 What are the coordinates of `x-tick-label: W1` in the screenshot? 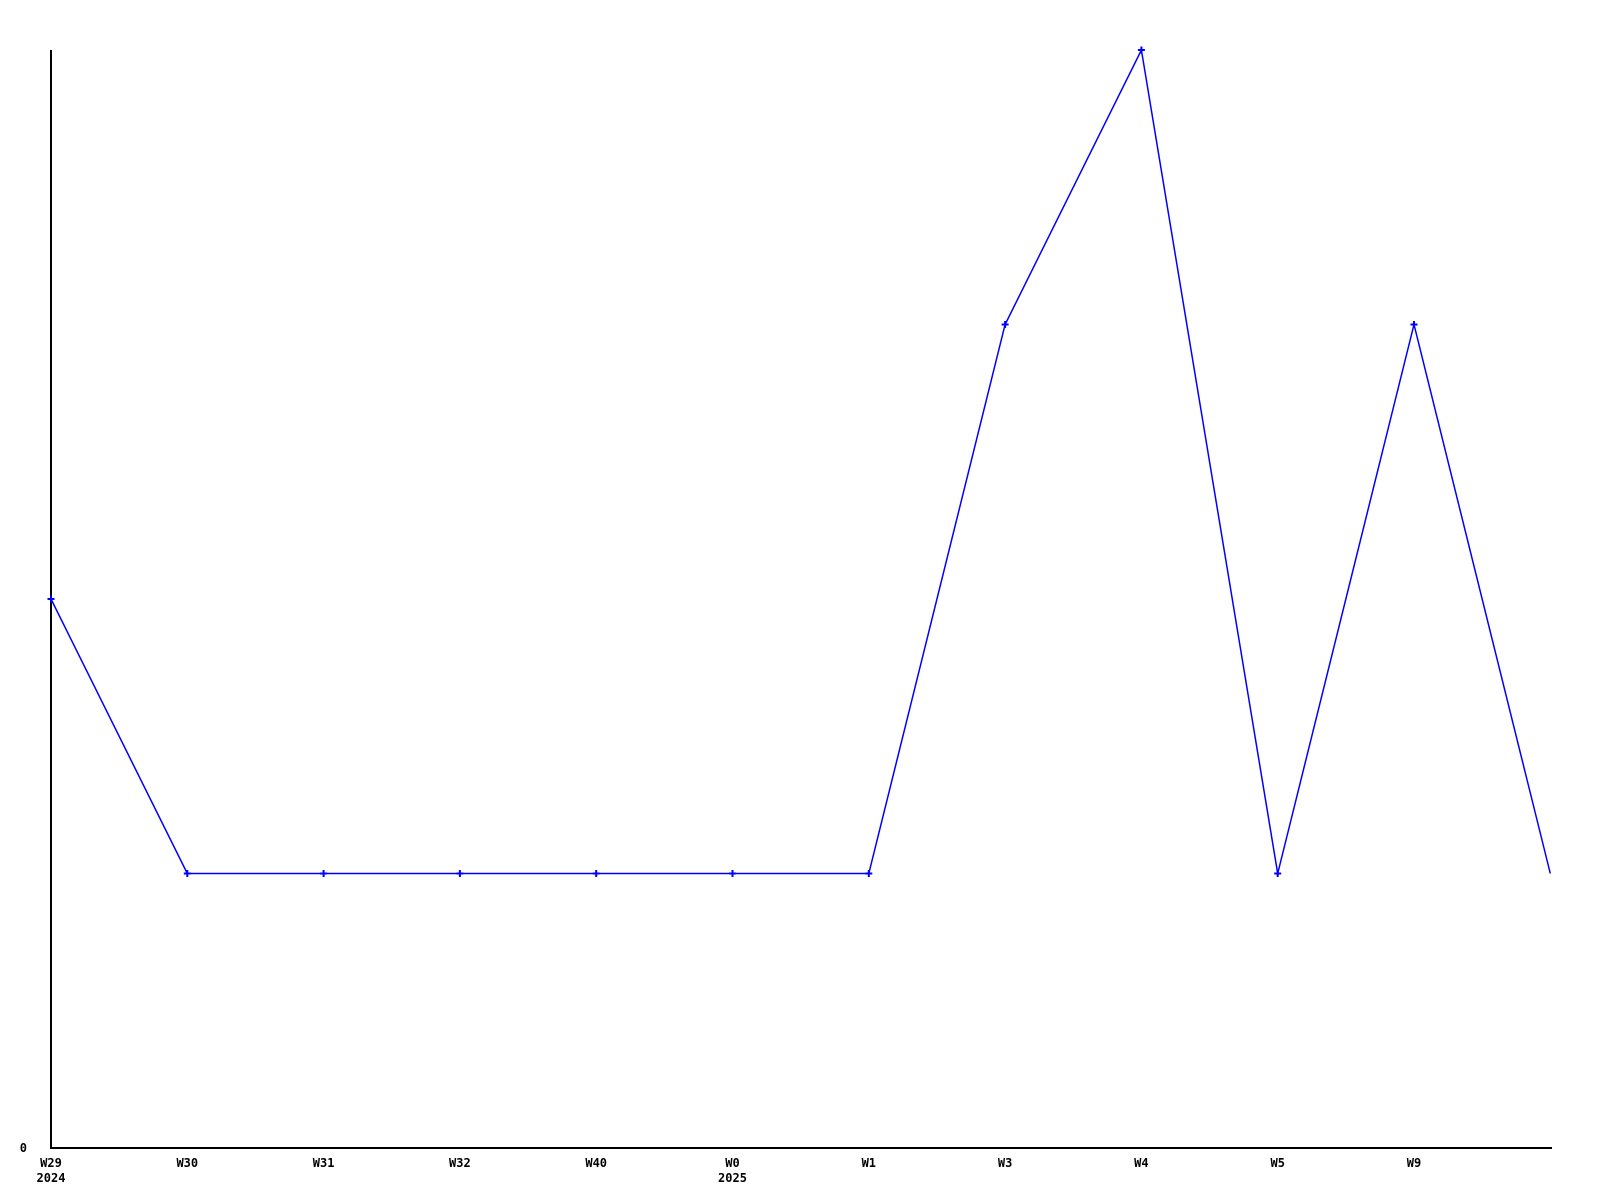 It's located at (869, 1163).